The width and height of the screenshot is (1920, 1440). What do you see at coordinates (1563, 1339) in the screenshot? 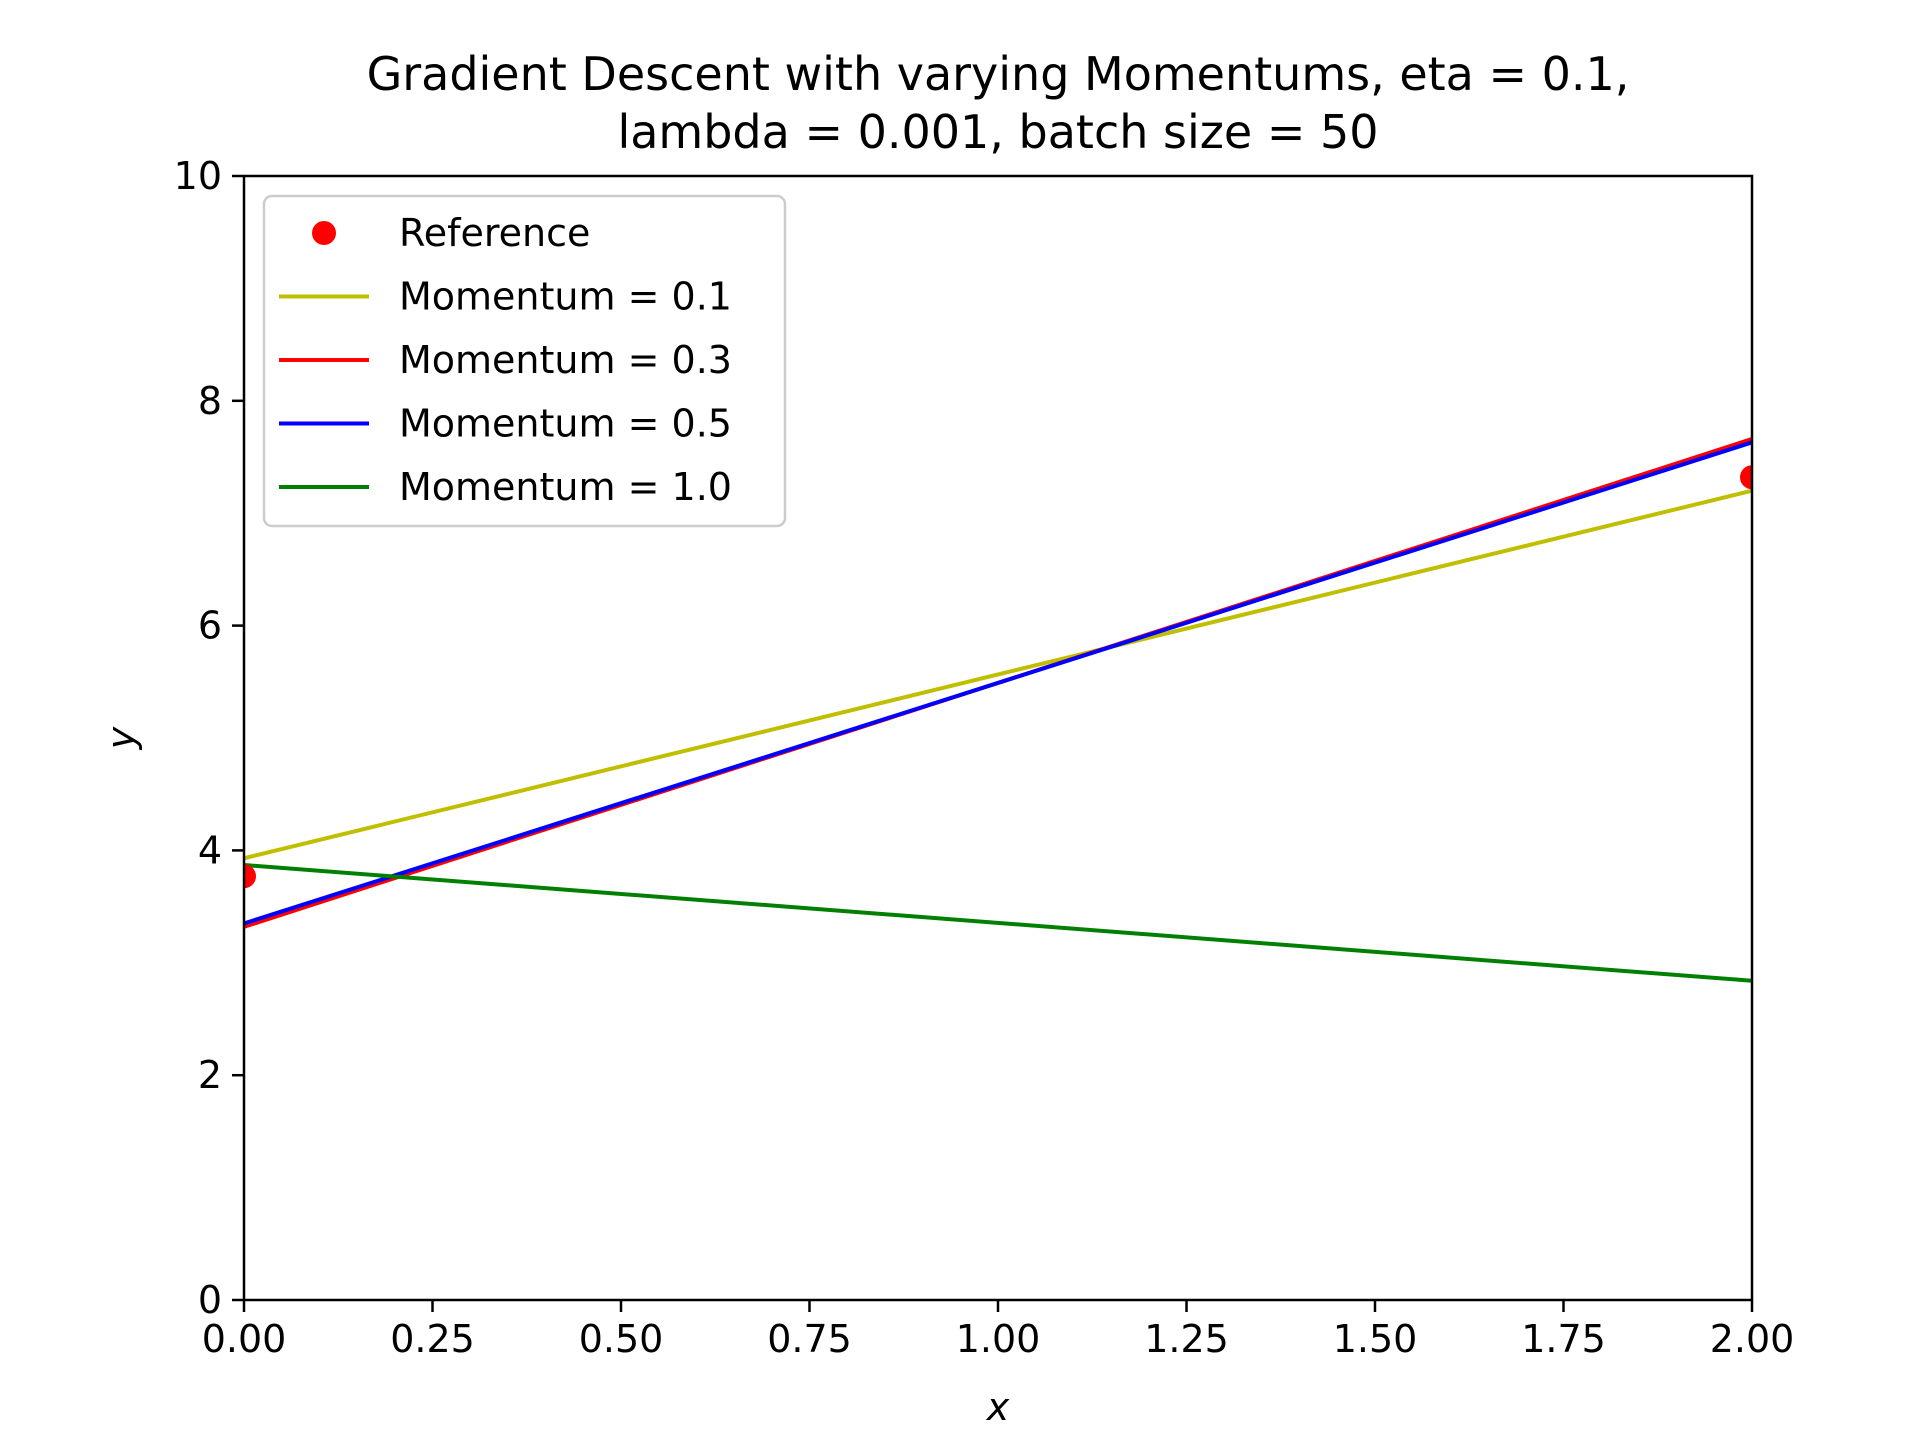
I see `x-tick-label: 1.75` at bounding box center [1563, 1339].